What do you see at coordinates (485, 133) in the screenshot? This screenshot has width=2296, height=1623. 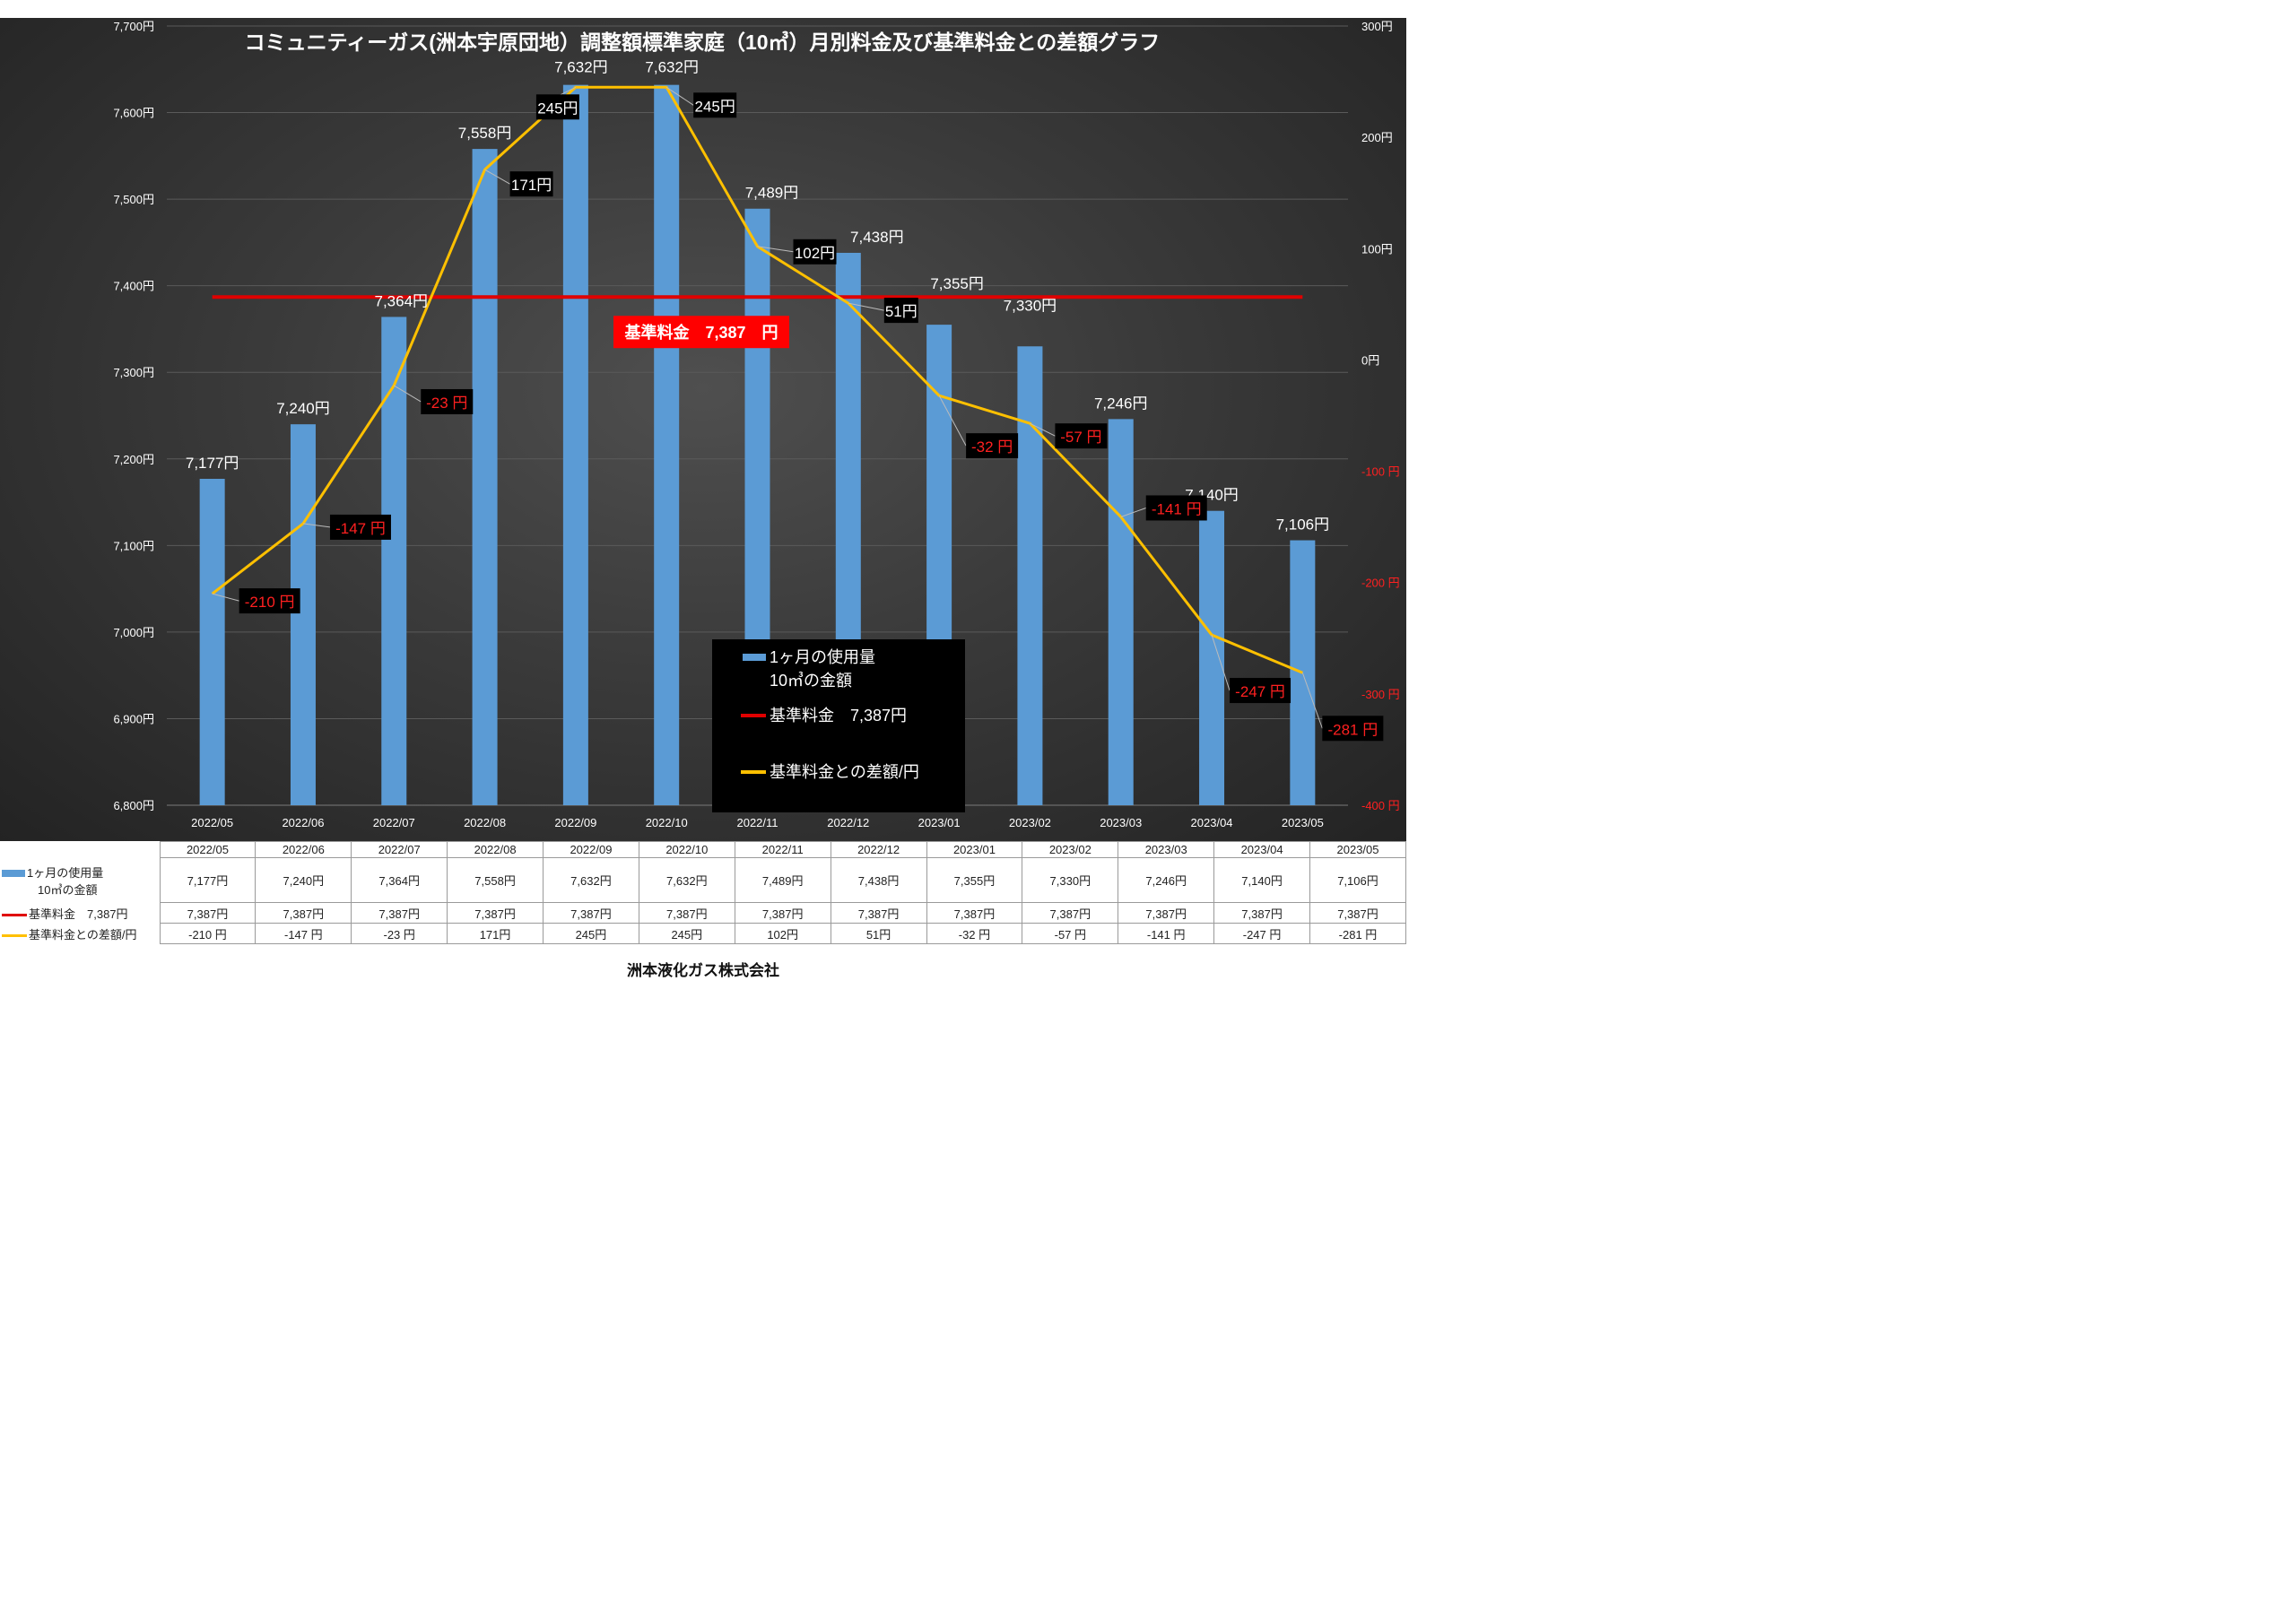 I see `bar-value-label: 7,558円` at bounding box center [485, 133].